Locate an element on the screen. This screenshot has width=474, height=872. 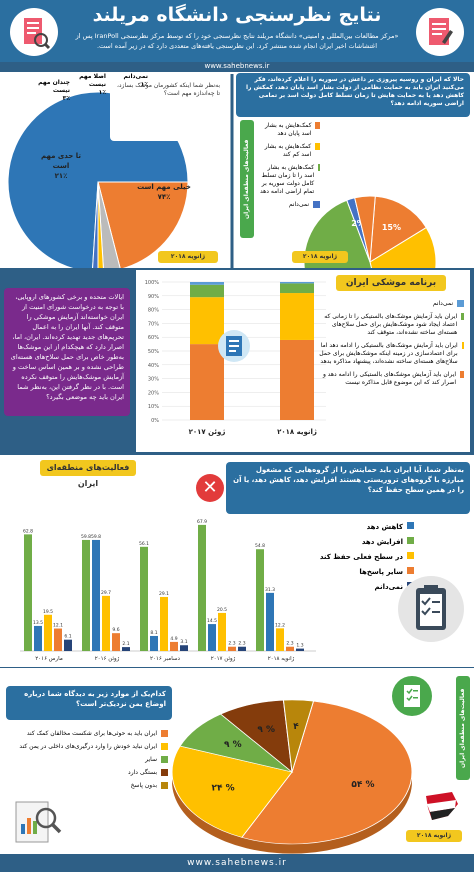
bar-value-label: 62.8 is located at coordinates (28, 531).